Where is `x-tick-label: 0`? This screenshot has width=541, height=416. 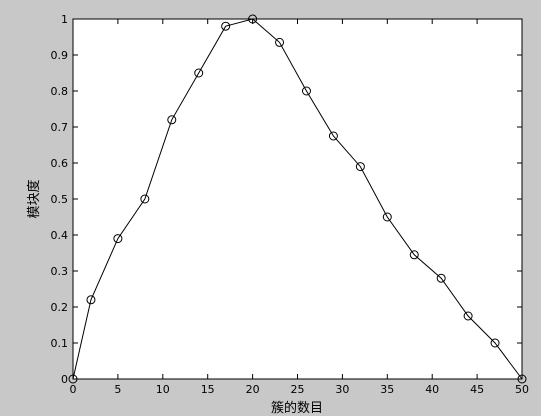
x-tick-label: 0 is located at coordinates (73, 389).